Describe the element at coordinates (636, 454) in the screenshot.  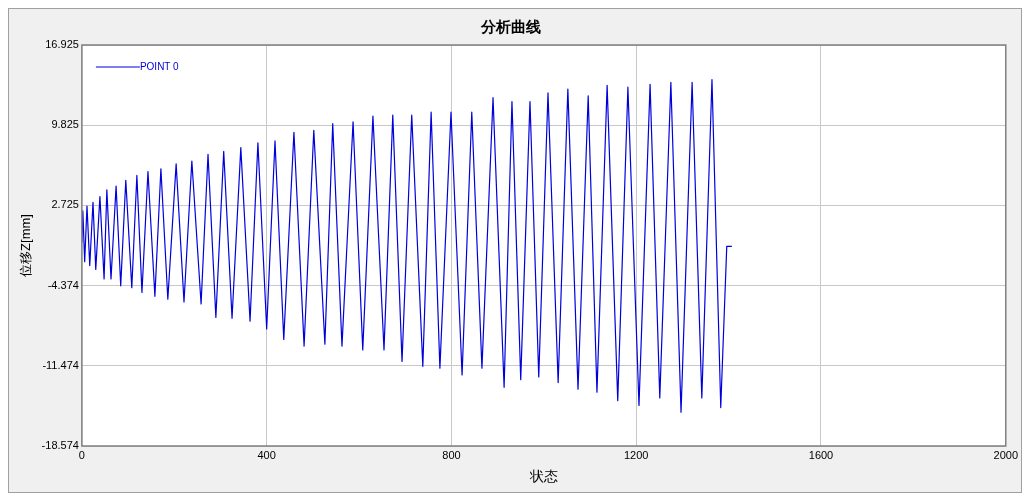
I see `x-tick-label: 1200` at that location.